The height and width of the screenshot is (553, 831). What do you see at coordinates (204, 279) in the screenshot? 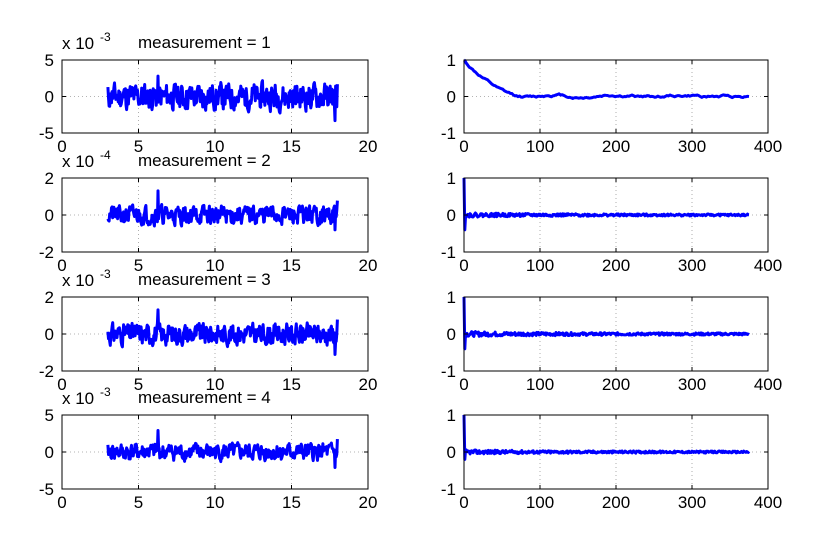
I see `subplot-title: measurement = 3` at bounding box center [204, 279].